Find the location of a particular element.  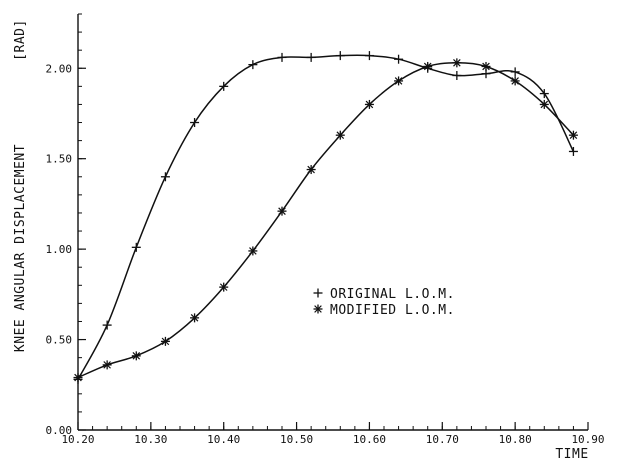

y-tick-label: 1.00 is located at coordinates (59, 249).